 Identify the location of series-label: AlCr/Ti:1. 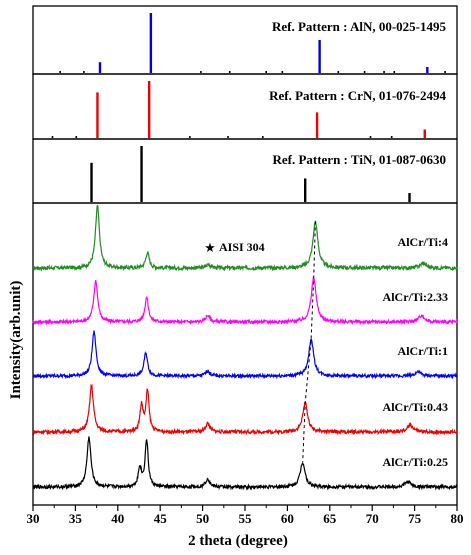
(423, 351).